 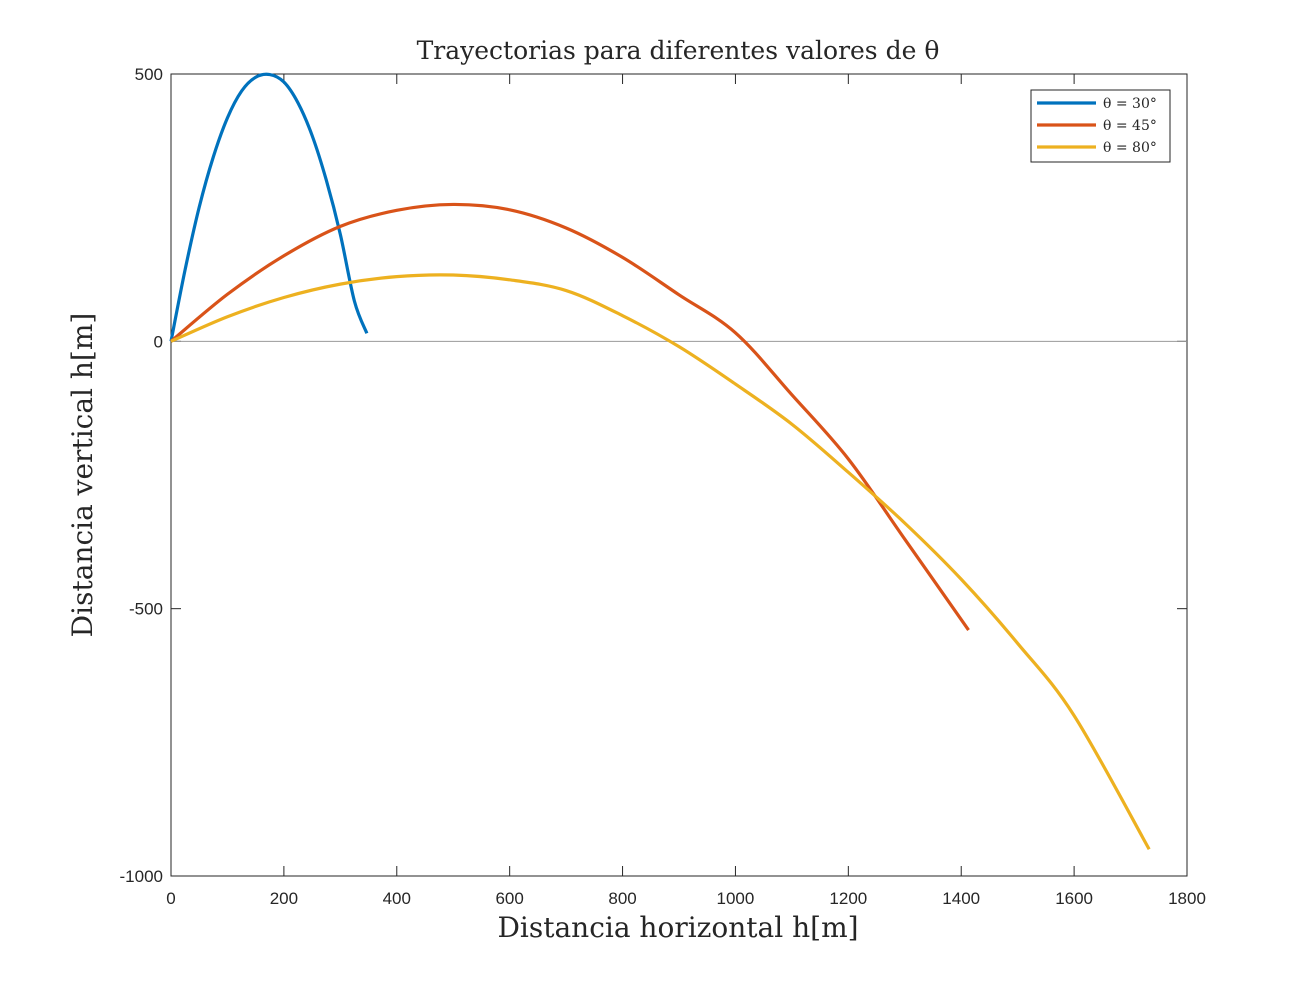 I want to click on x-tick-label: 400, so click(x=397, y=898).